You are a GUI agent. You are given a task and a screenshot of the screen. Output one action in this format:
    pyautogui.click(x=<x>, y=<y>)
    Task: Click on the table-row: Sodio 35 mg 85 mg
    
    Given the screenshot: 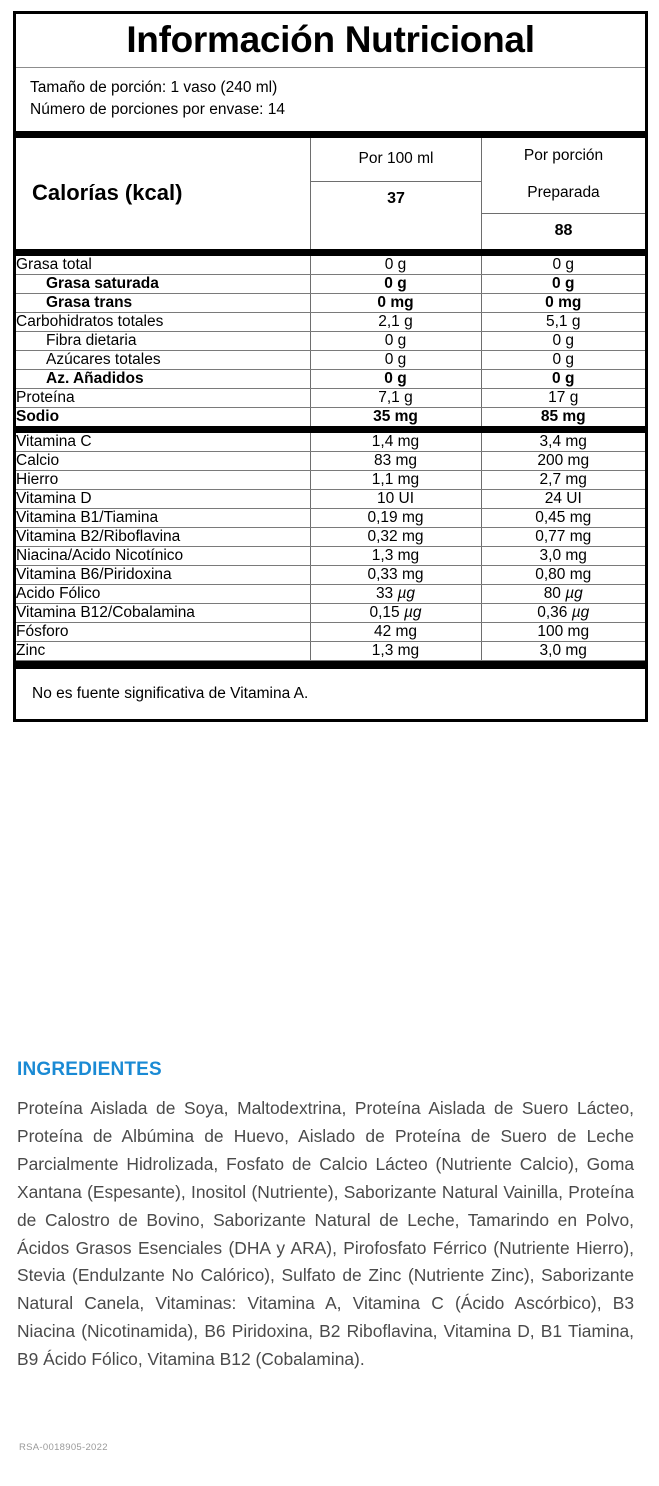 What is the action you would take?
    pyautogui.click(x=330, y=420)
    